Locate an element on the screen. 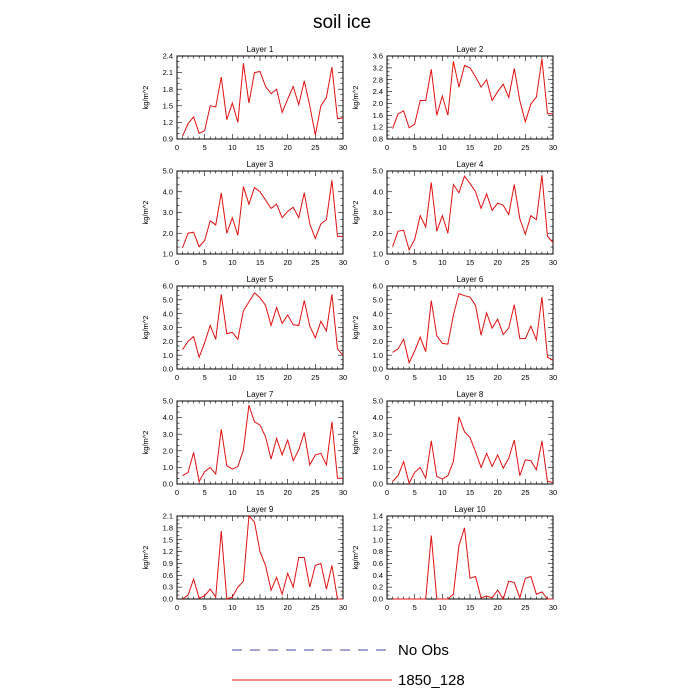 Image resolution: width=700 pixels, height=700 pixels. layer-8-y-tick-label: 1.0 is located at coordinates (378, 467).